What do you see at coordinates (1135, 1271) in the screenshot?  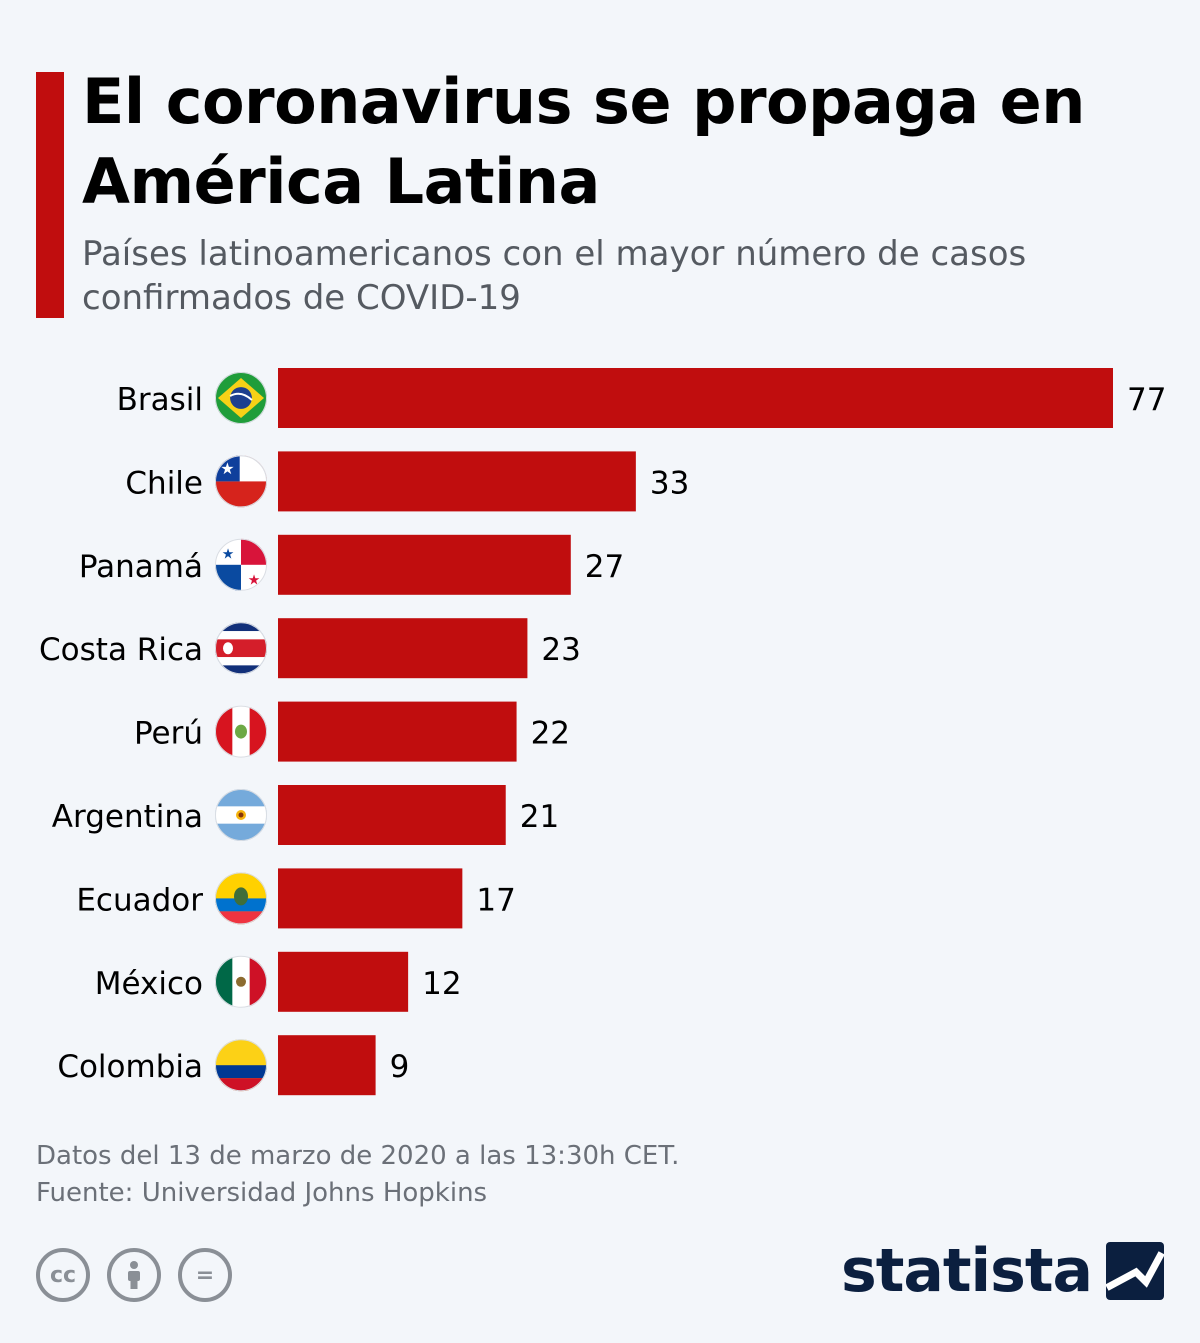 I see `statista-logo-icon` at bounding box center [1135, 1271].